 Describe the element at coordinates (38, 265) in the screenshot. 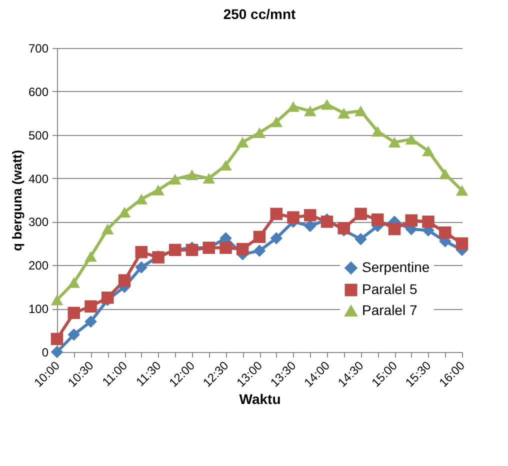

I see `y-tick-label: 200` at that location.